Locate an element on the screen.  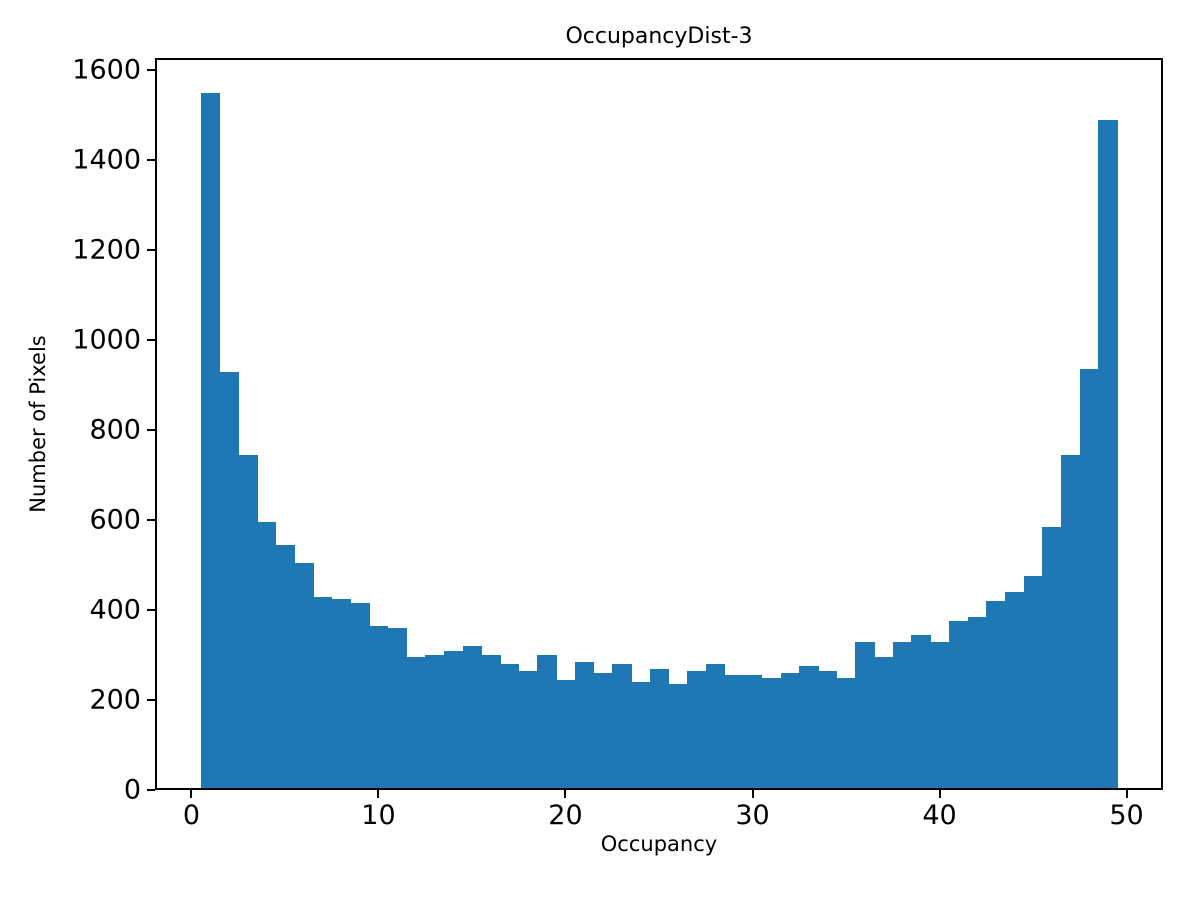
x-tick-label: 20 is located at coordinates (565, 815).